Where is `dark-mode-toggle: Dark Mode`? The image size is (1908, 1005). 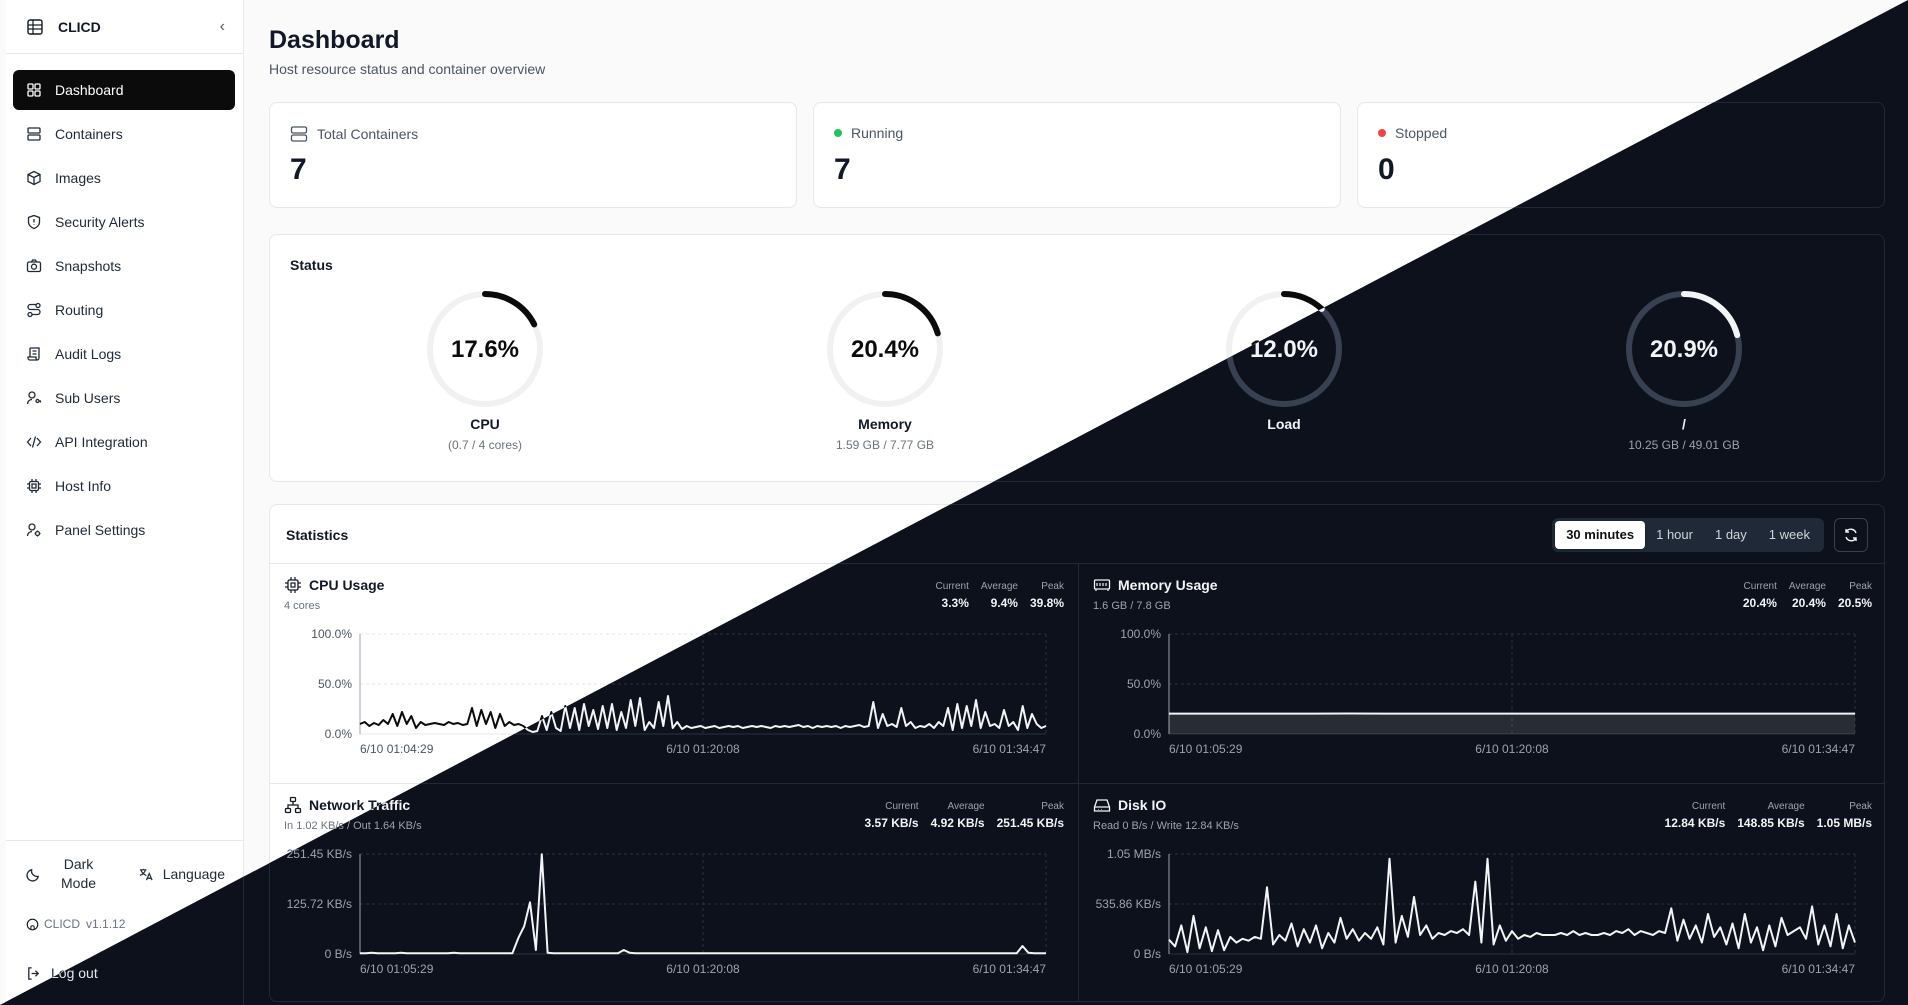
dark-mode-toggle: Dark Mode is located at coordinates (61, 874).